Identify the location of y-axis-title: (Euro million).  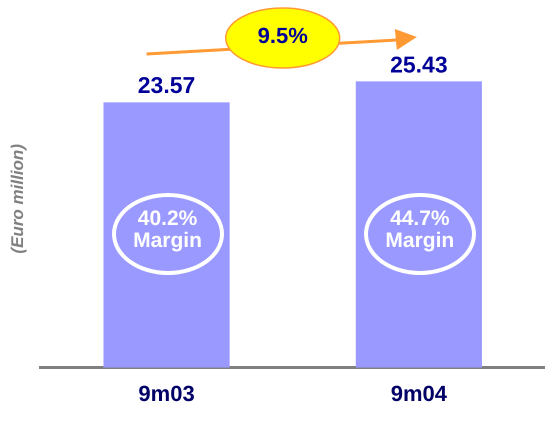
(17, 199).